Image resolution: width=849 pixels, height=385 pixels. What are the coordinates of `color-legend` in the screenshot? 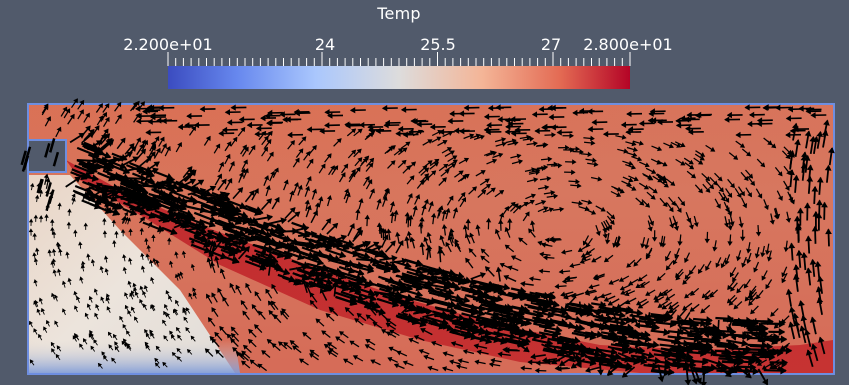 It's located at (399, 70).